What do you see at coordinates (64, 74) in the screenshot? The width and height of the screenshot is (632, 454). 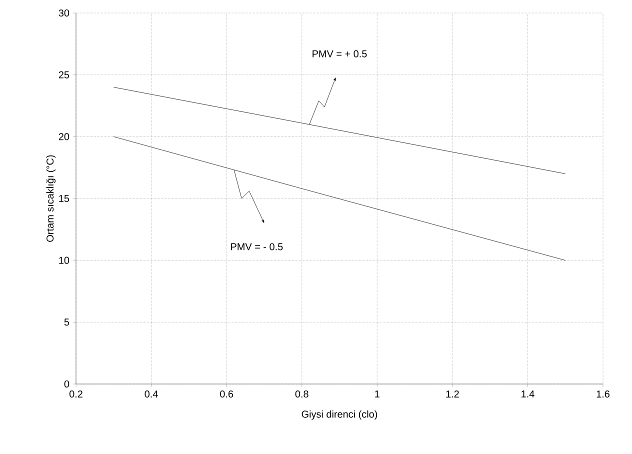 I see `y-tick-label: 25` at bounding box center [64, 74].